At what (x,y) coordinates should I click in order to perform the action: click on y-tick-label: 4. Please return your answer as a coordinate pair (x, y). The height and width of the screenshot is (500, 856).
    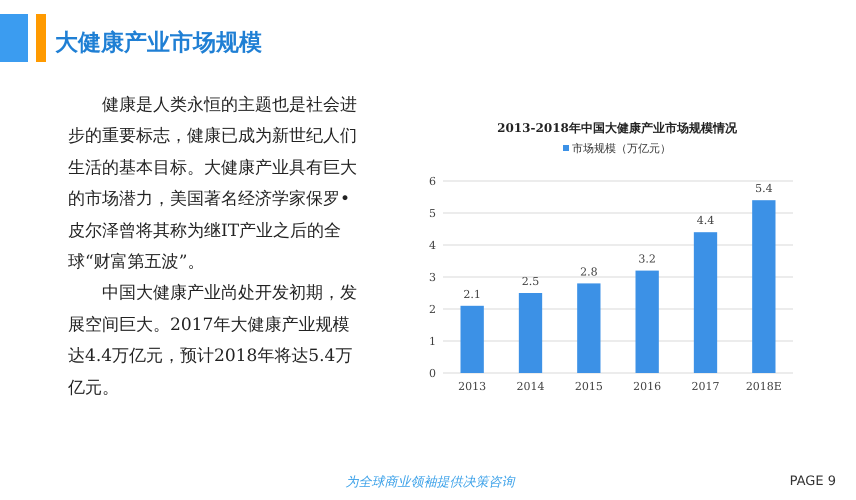
    Looking at the image, I should click on (432, 245).